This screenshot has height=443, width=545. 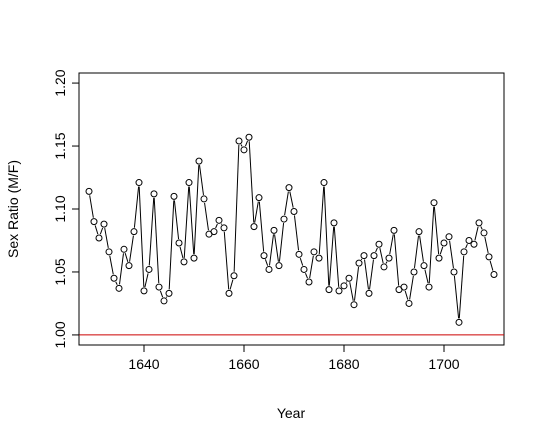 What do you see at coordinates (60, 208) in the screenshot?
I see `y-tick-label: 1.10` at bounding box center [60, 208].